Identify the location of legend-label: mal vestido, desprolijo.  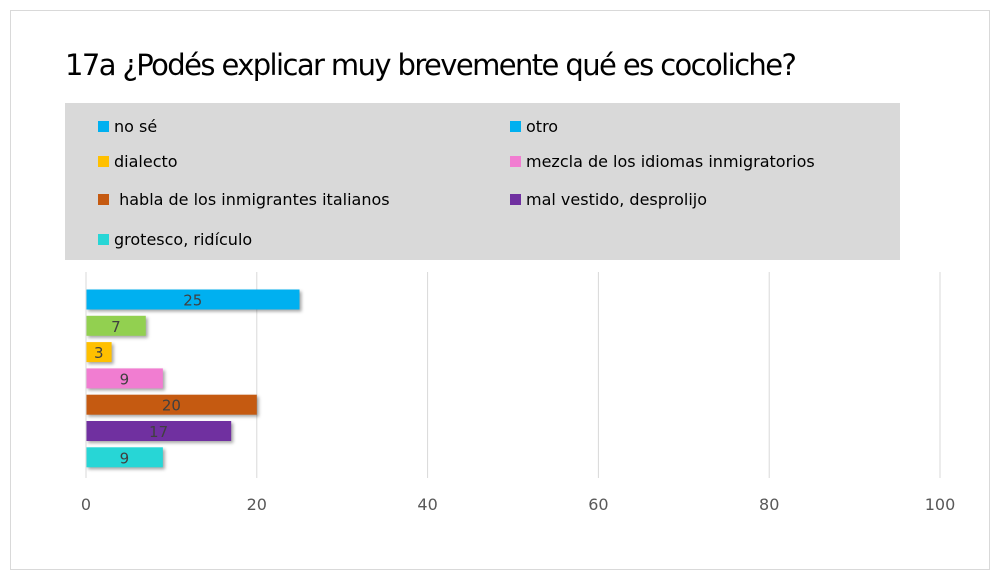
(617, 199).